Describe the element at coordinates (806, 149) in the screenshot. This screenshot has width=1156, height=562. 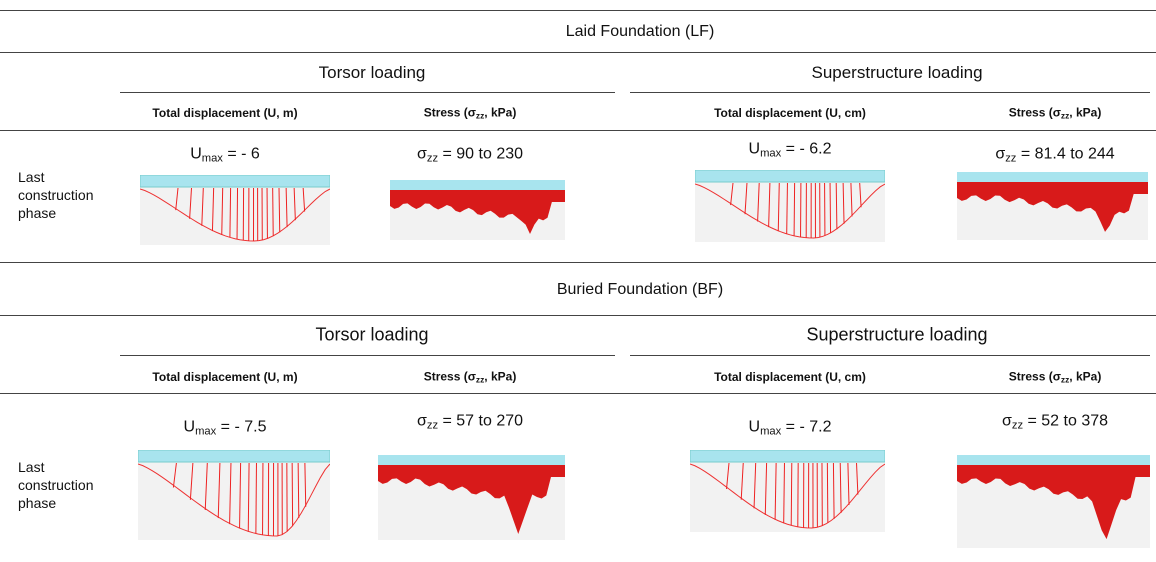
I see `value-text: = - 6.2` at that location.